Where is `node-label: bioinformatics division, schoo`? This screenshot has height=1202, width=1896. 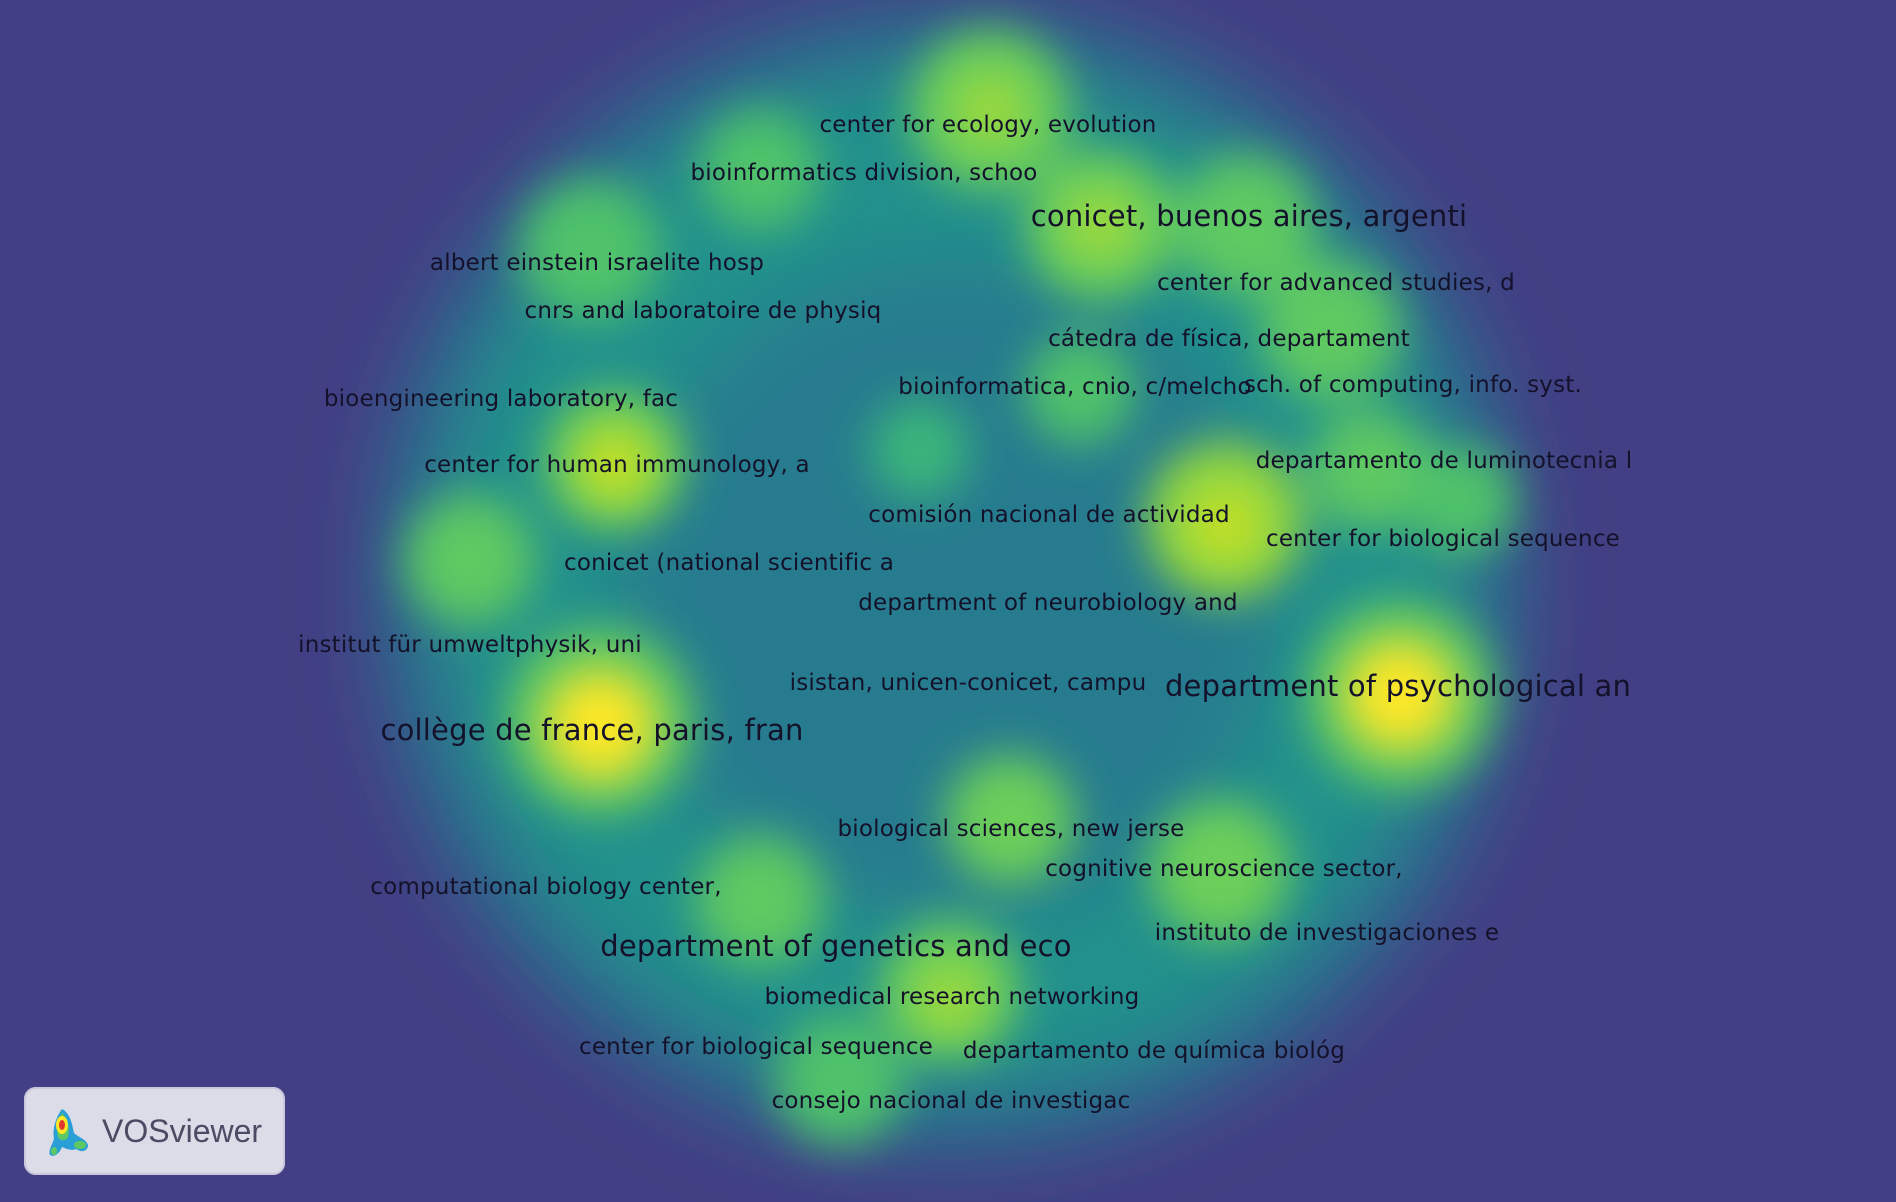 node-label: bioinformatics division, schoo is located at coordinates (864, 173).